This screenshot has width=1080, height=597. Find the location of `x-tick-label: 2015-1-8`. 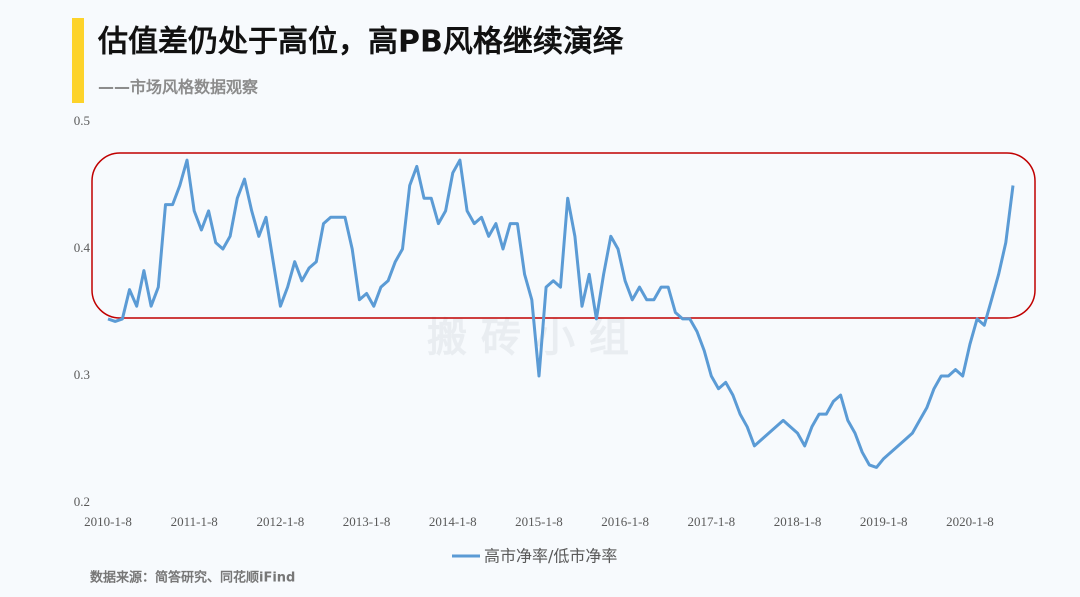

x-tick-label: 2015-1-8 is located at coordinates (539, 521).